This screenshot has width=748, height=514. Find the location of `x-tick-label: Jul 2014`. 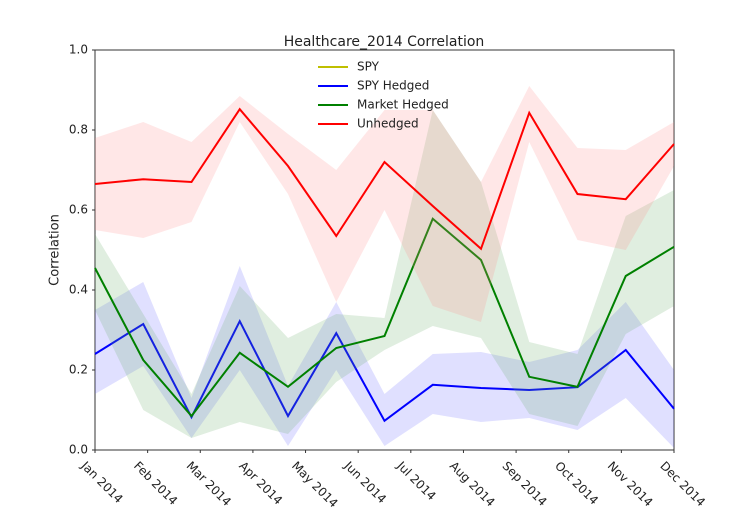

x-tick-label: Jul 2014 is located at coordinates (416, 480).